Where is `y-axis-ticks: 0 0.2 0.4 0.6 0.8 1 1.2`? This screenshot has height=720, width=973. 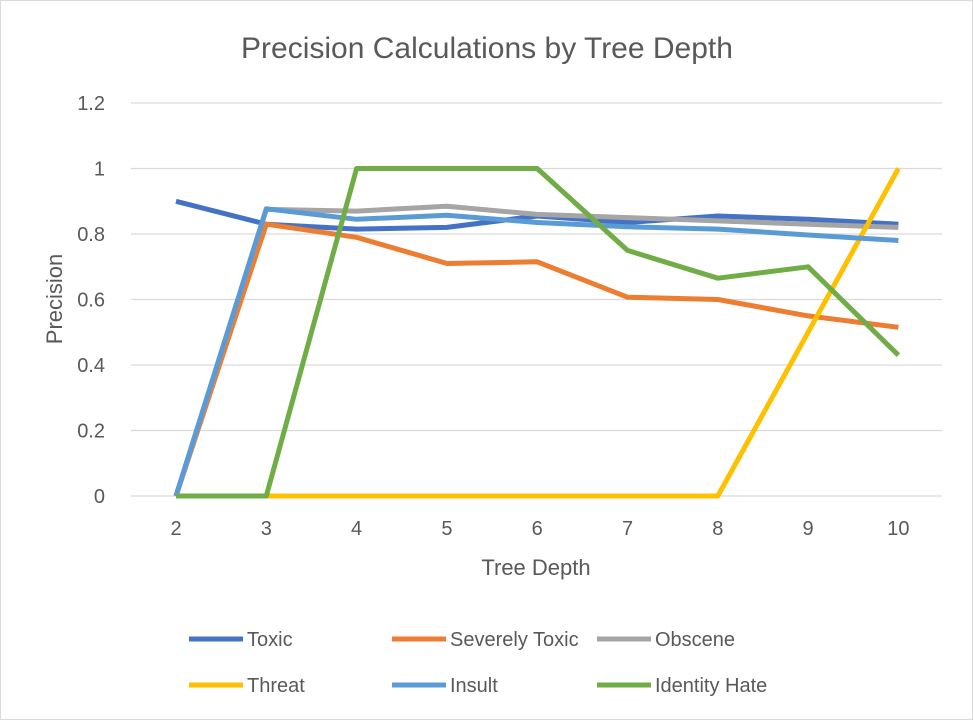
y-axis-ticks: 0 0.2 0.4 0.6 0.8 1 1.2 is located at coordinates (91, 300).